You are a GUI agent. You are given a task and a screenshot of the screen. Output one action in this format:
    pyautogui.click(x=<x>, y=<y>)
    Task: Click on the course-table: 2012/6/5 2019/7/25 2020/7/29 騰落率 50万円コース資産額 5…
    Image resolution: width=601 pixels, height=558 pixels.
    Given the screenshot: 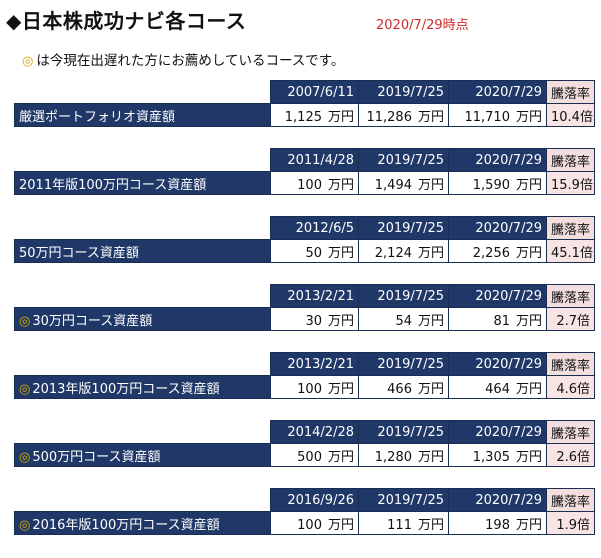 What is the action you would take?
    pyautogui.click(x=304, y=239)
    